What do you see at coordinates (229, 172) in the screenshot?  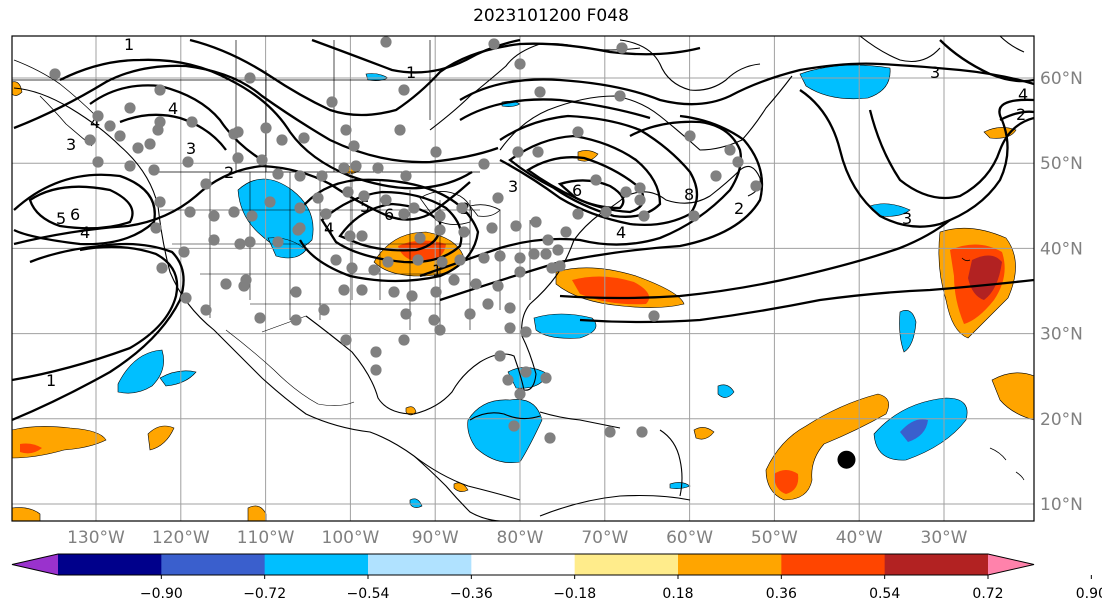 I see `contour-label: 2` at bounding box center [229, 172].